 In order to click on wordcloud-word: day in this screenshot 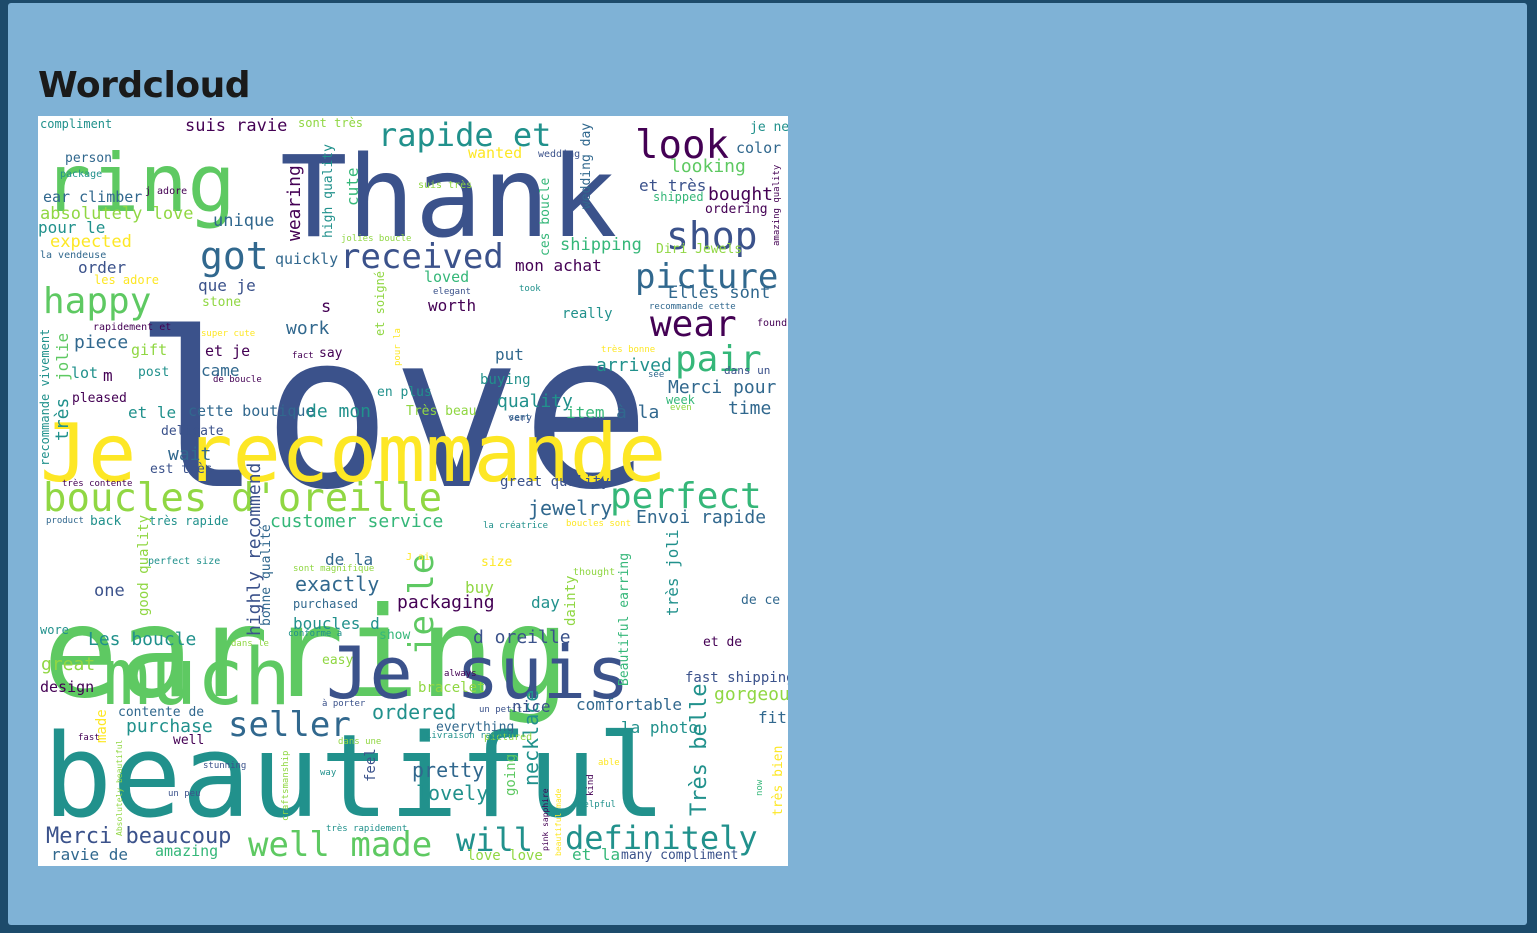, I will do `click(545, 602)`.